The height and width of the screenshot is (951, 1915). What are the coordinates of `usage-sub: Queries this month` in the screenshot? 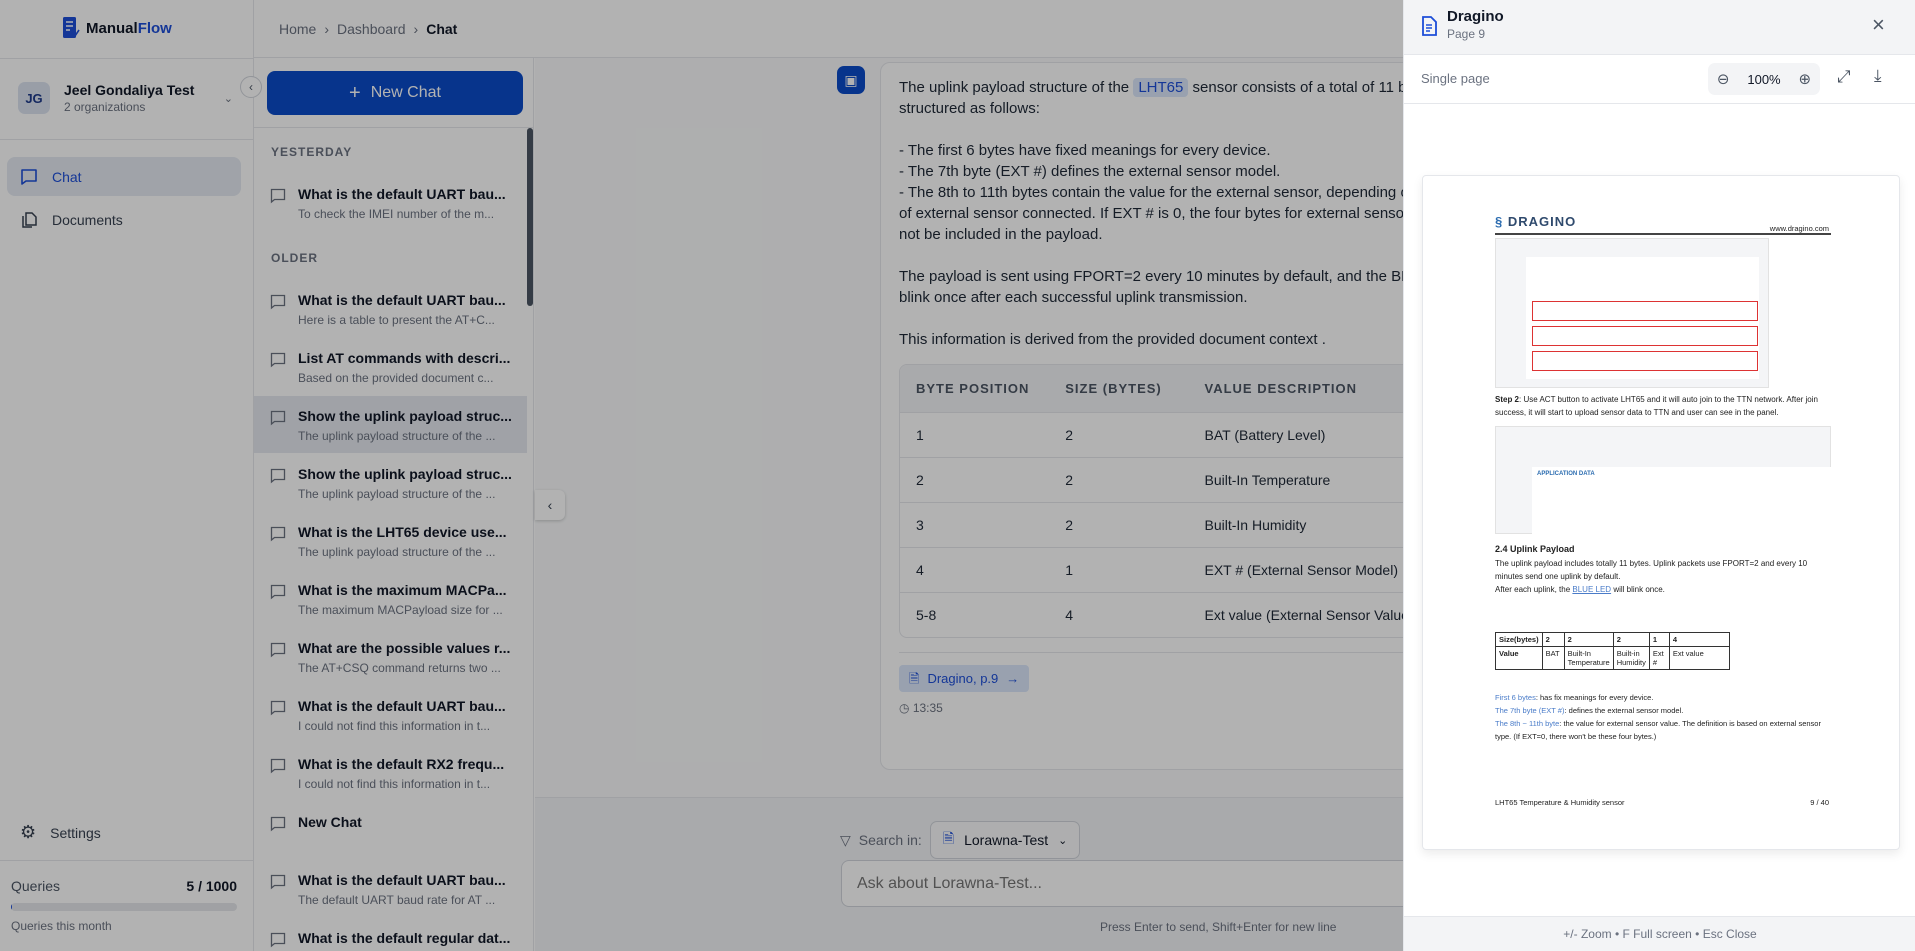 It's located at (61, 926).